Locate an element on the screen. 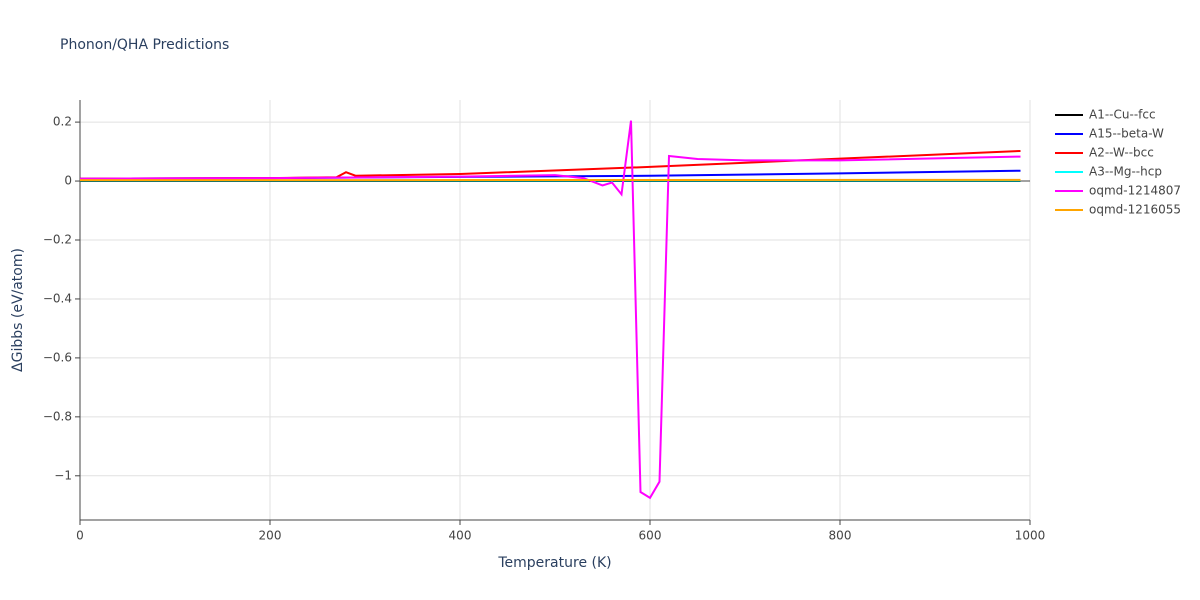  legend-label: A1--Cu--fcc is located at coordinates (1122, 115).